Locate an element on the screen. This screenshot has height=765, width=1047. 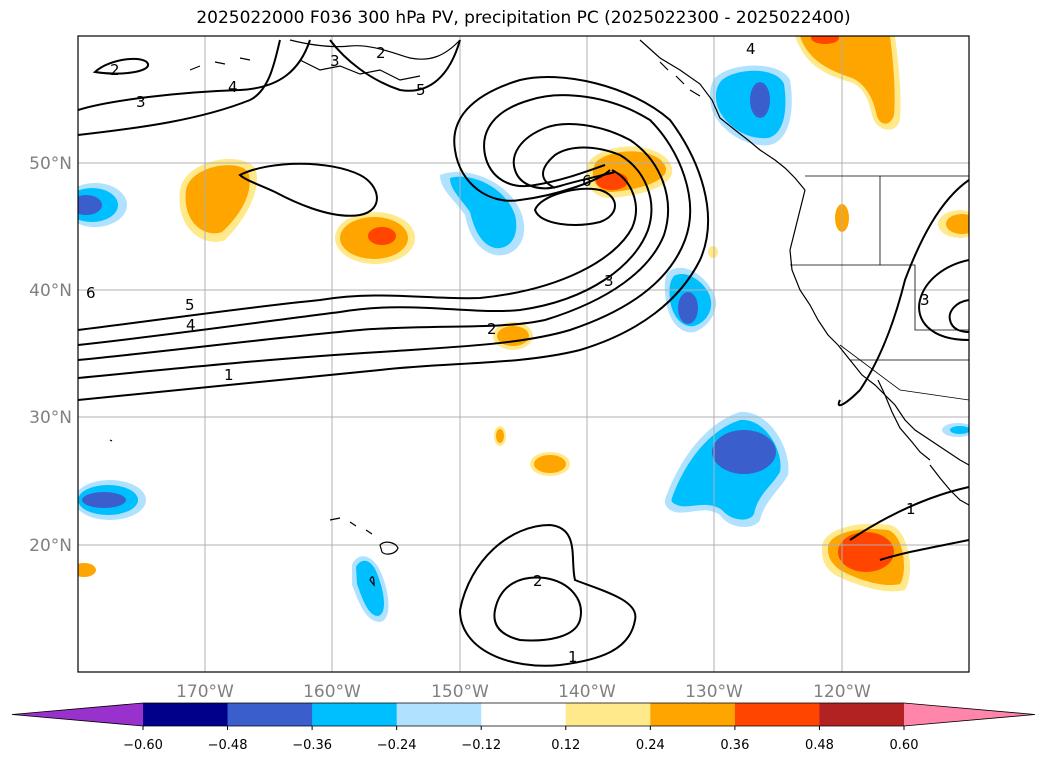
colorbar-tick-label: 0.48 is located at coordinates (819, 745).